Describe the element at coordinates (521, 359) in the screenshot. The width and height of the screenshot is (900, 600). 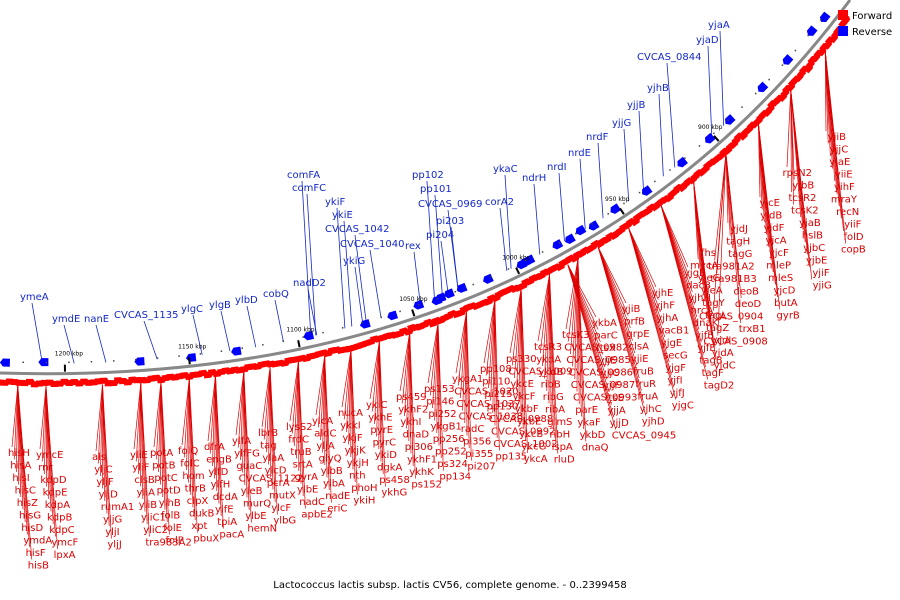
I see `forward-gene-label: ps330` at that location.